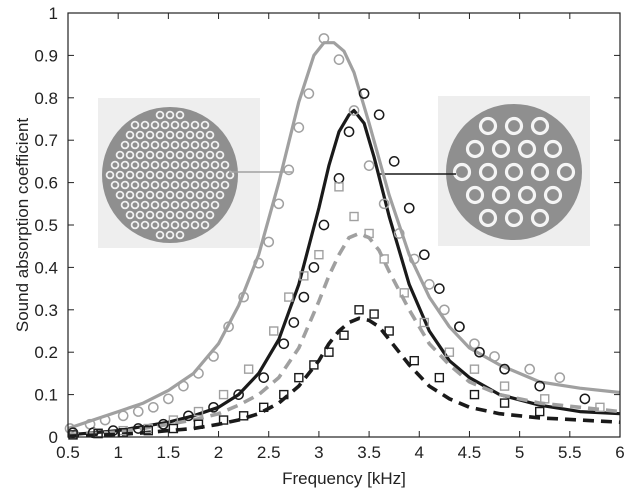 The width and height of the screenshot is (641, 494). Describe the element at coordinates (318, 452) in the screenshot. I see `x-tick-label: 3` at that location.